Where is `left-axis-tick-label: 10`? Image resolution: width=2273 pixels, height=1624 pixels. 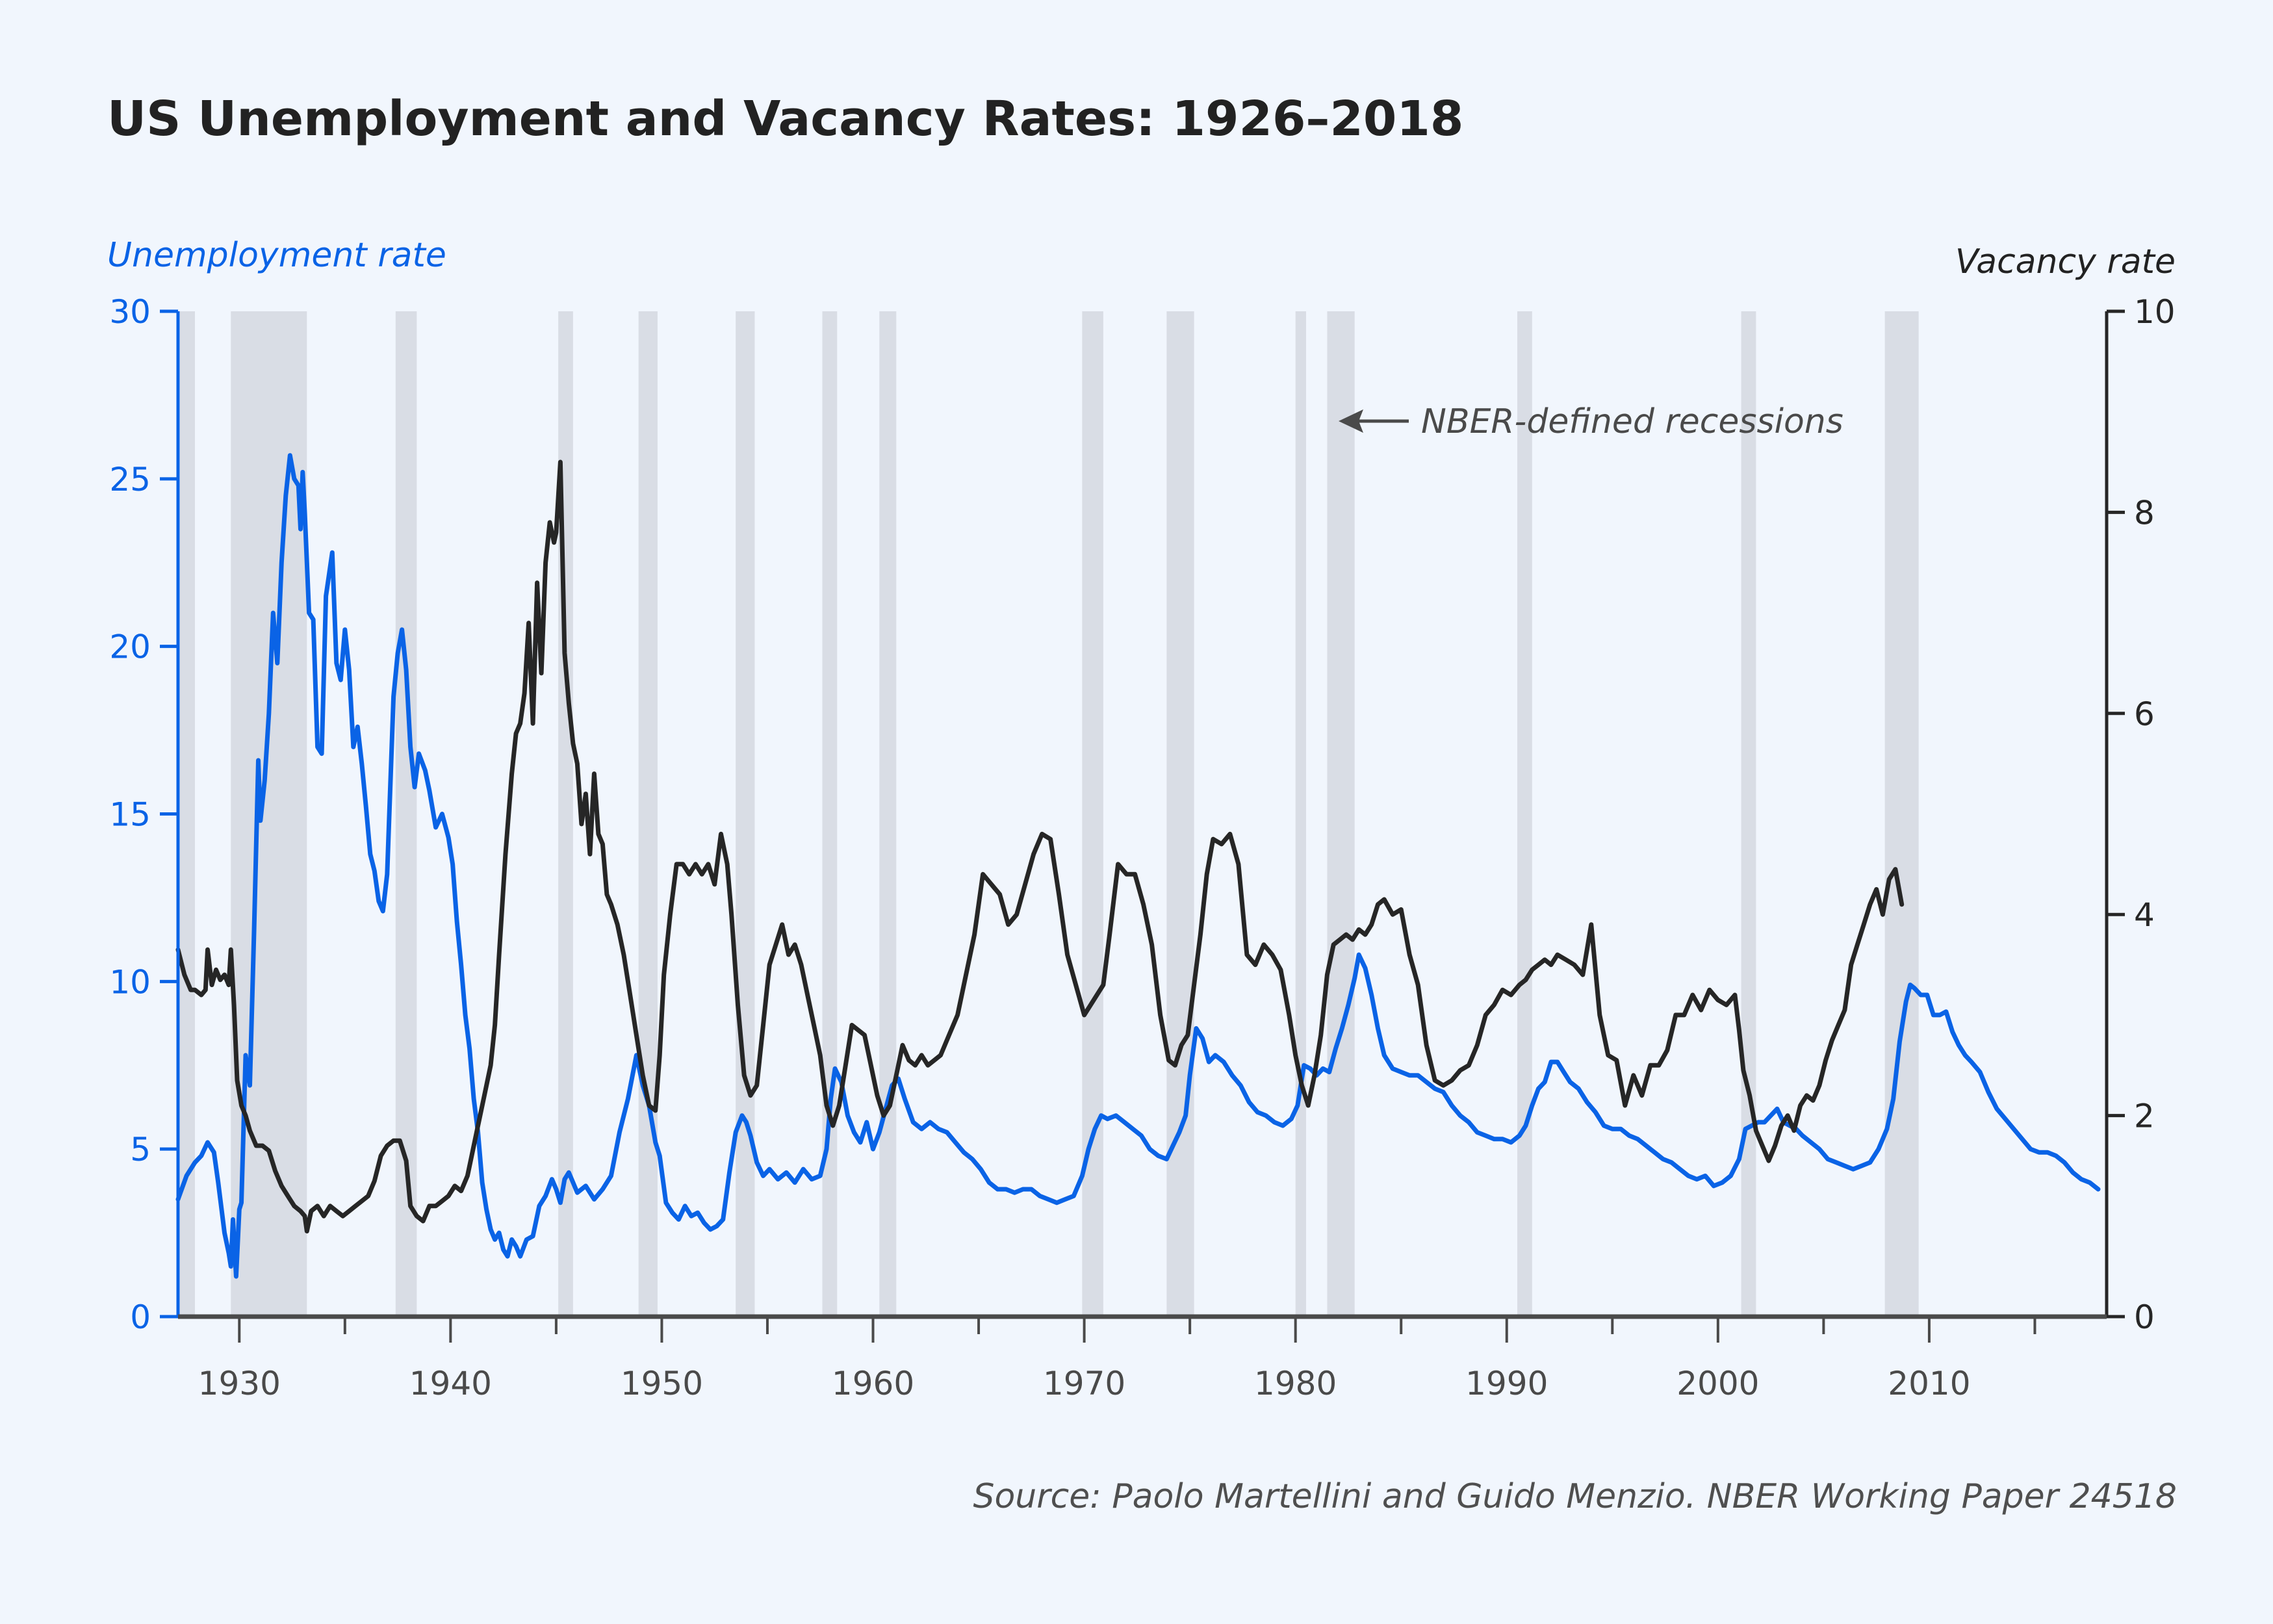 left-axis-tick-label: 10 is located at coordinates (130, 982).